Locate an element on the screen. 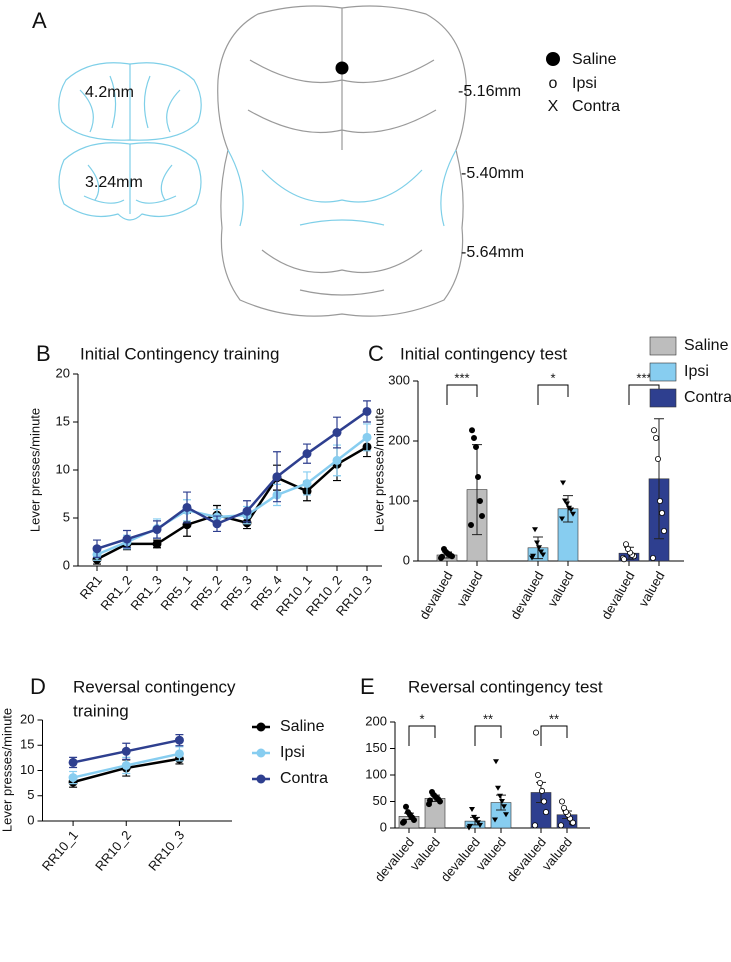 The width and height of the screenshot is (731, 962). x-tick-label: RR1_2 is located at coordinates (116, 592).